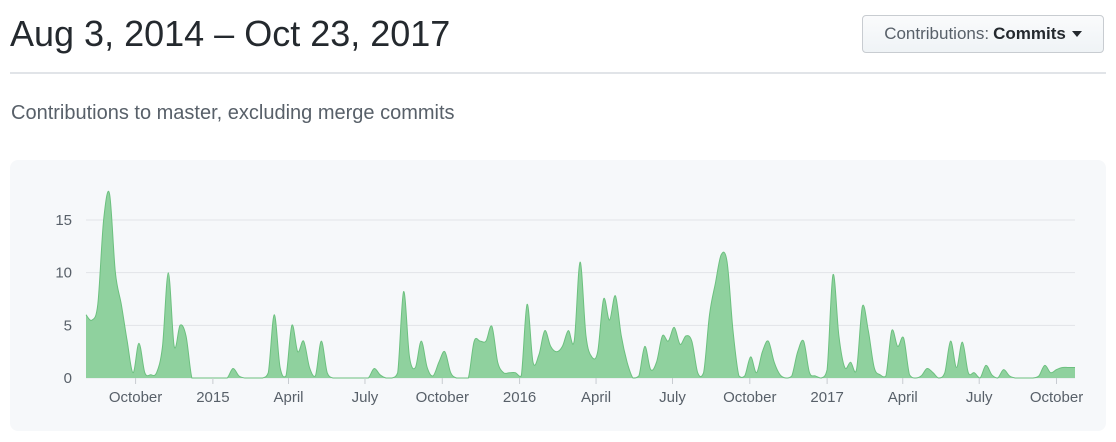  I want to click on header-divider, so click(558, 73).